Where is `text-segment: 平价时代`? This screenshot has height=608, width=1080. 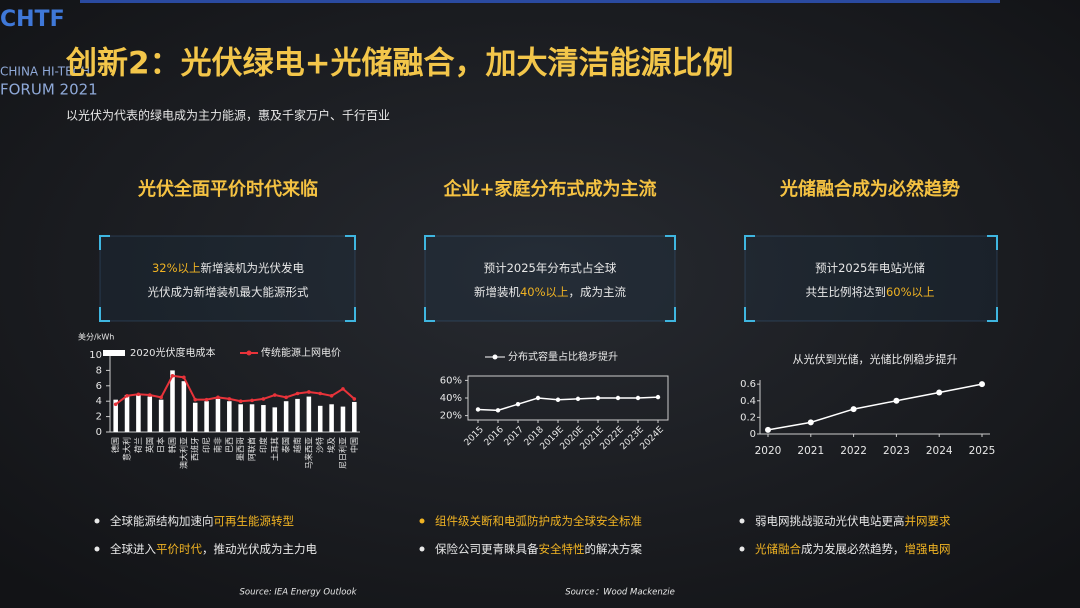
text-segment: 平价时代 is located at coordinates (179, 549).